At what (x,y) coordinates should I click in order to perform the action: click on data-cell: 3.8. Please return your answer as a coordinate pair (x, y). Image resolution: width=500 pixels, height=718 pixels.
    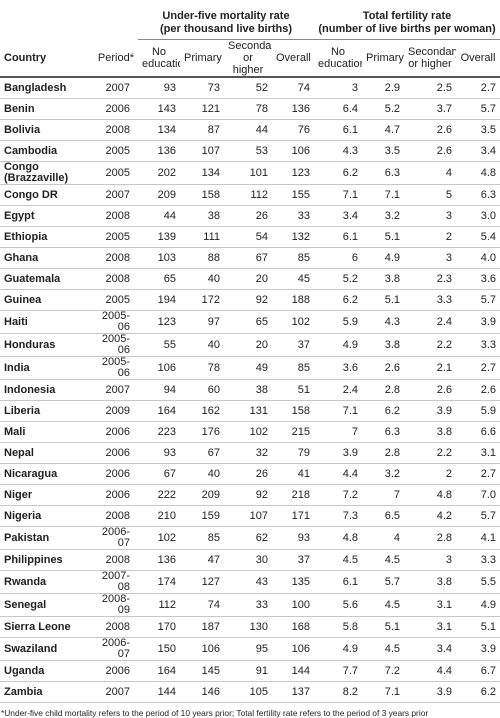
    Looking at the image, I should click on (430, 582).